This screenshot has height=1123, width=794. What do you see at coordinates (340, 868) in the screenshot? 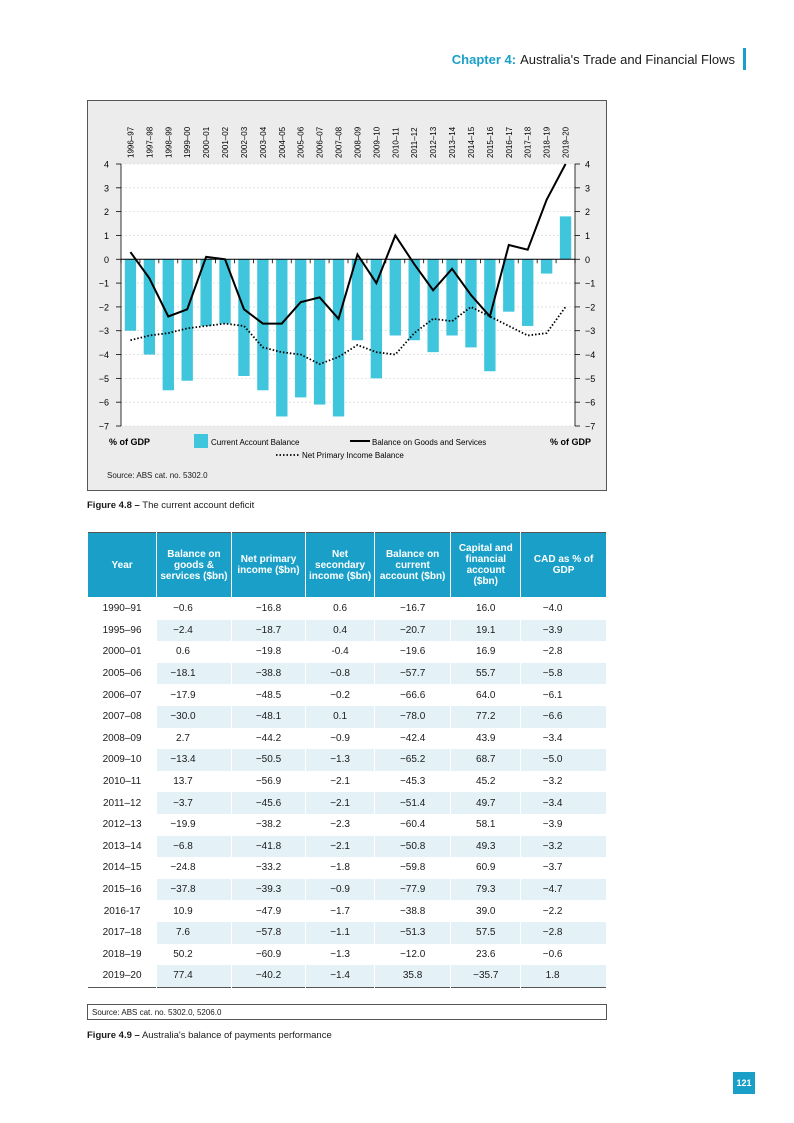
I see `table-cell: −1.8` at bounding box center [340, 868].